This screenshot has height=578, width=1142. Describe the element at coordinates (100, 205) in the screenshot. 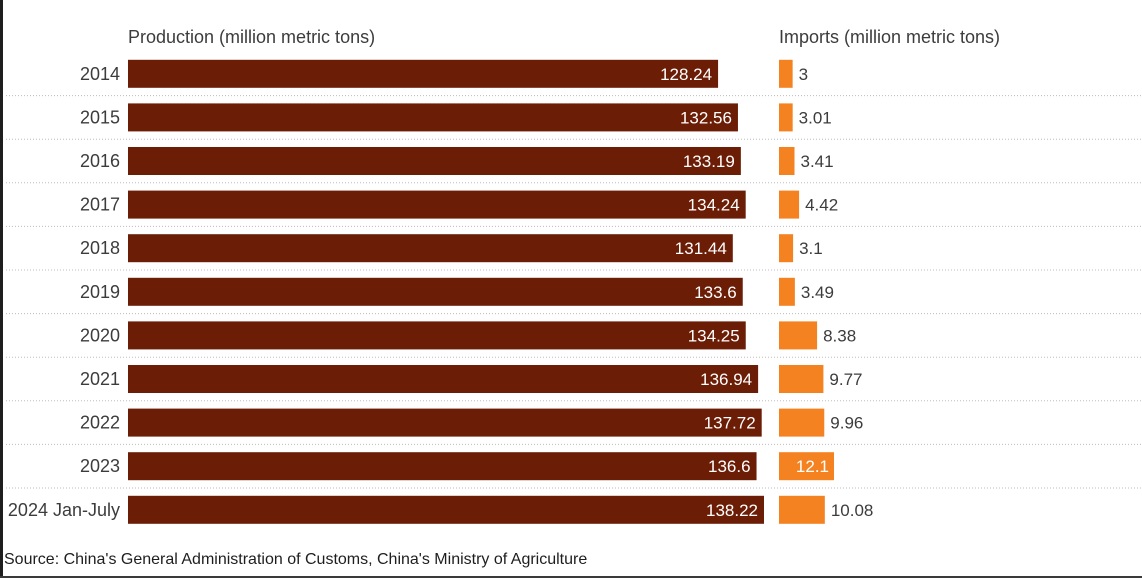

I see `category-label: 2017` at that location.